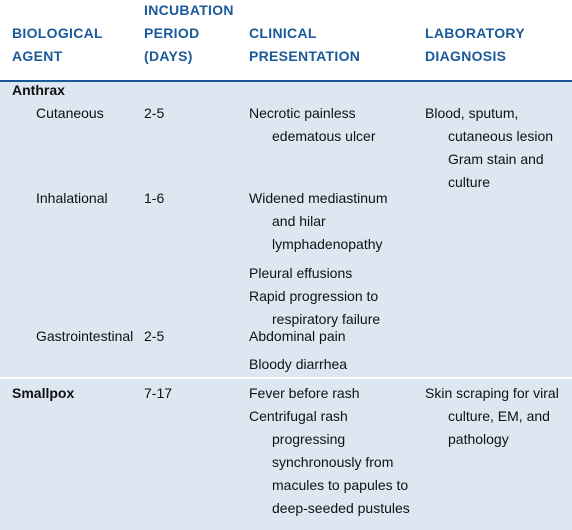 The image size is (572, 530). What do you see at coordinates (286, 378) in the screenshot?
I see `row-separator` at bounding box center [286, 378].